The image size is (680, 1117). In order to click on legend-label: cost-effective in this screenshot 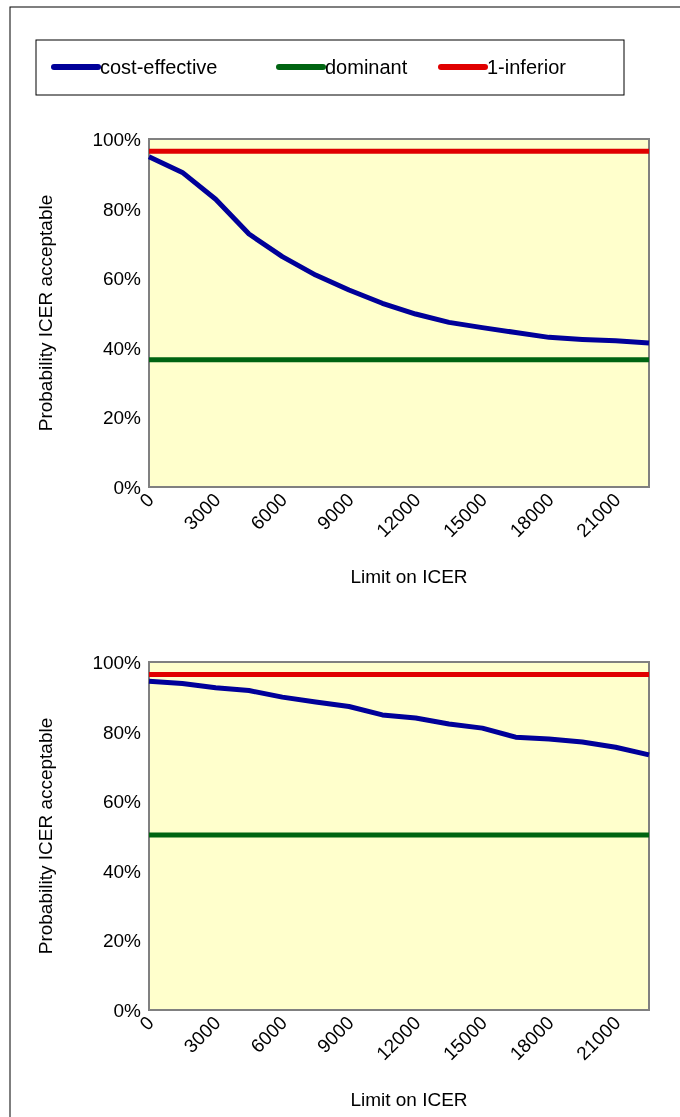, I will do `click(159, 67)`.